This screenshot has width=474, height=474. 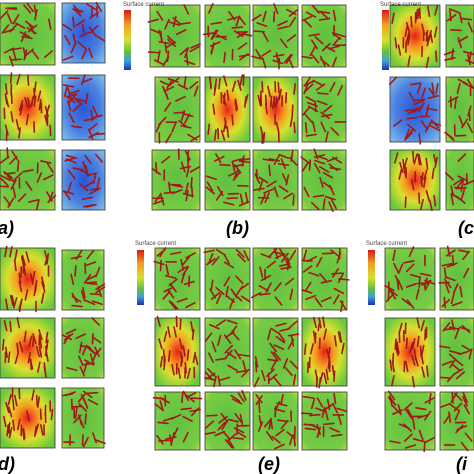 What do you see at coordinates (386, 244) in the screenshot?
I see `colorbar-title: Surface current` at bounding box center [386, 244].